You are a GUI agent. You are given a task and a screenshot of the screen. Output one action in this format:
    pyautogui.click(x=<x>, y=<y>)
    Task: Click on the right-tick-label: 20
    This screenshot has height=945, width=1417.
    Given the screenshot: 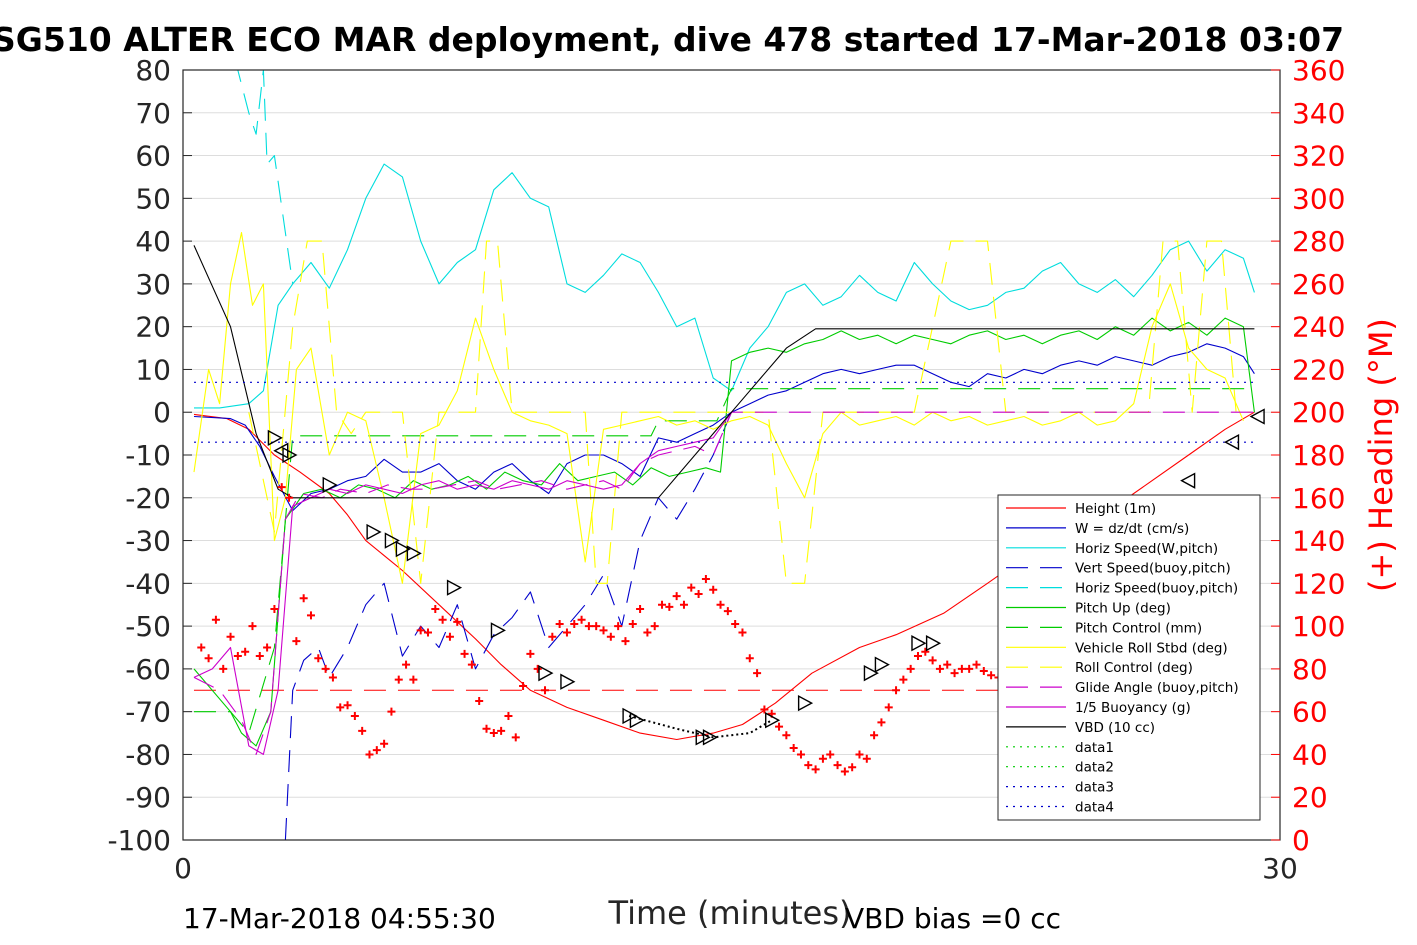 What is the action you would take?
    pyautogui.click(x=1310, y=797)
    